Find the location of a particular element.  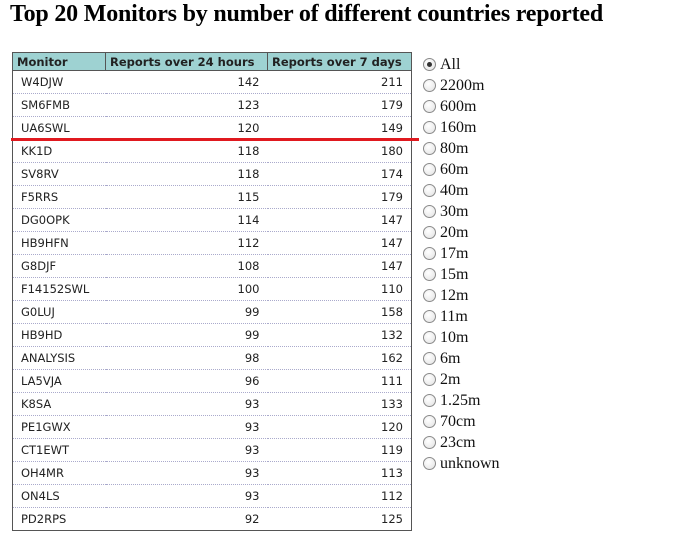

band-option: 40m is located at coordinates (461, 190).